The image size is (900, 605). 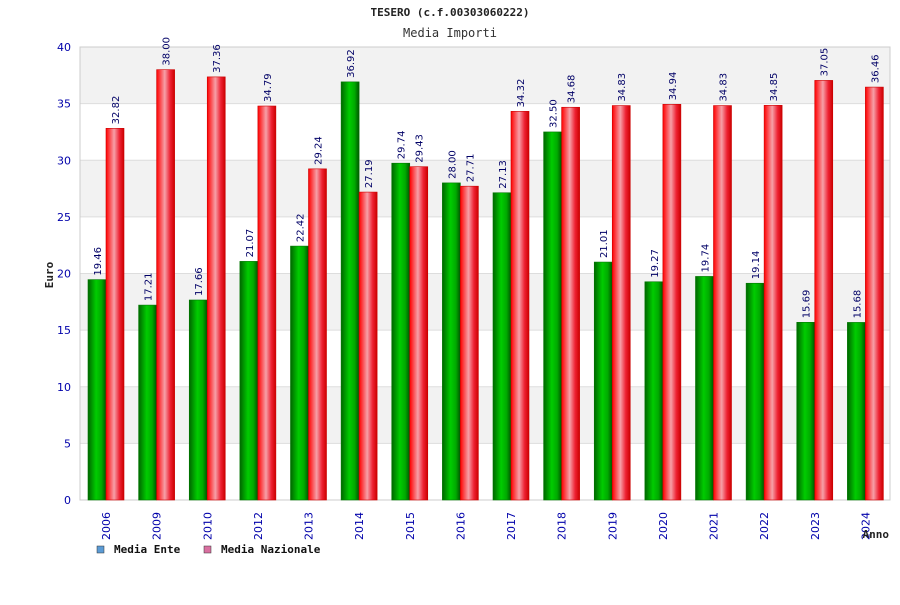 What do you see at coordinates (824, 290) in the screenshot?
I see `bar-media-nazionale-2023` at bounding box center [824, 290].